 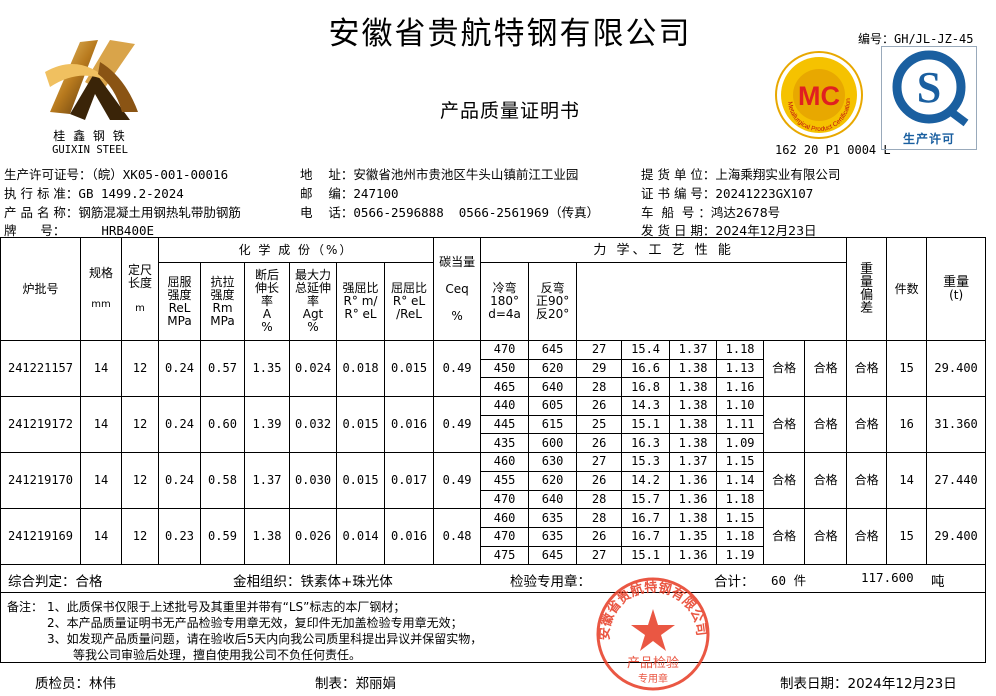 I want to click on chem-s-cell: 0.018, so click(x=360, y=368).